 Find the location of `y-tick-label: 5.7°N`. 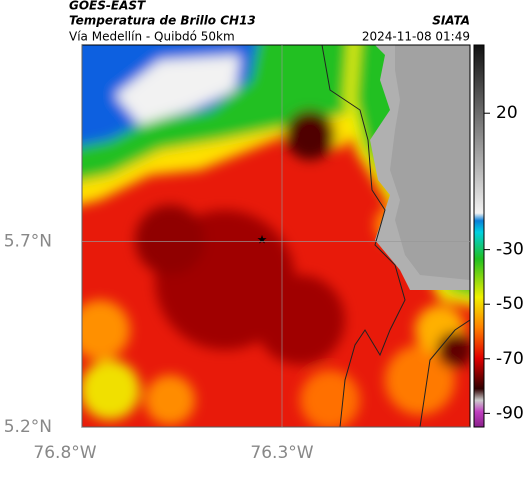

y-tick-label: 5.7°N is located at coordinates (28, 242).